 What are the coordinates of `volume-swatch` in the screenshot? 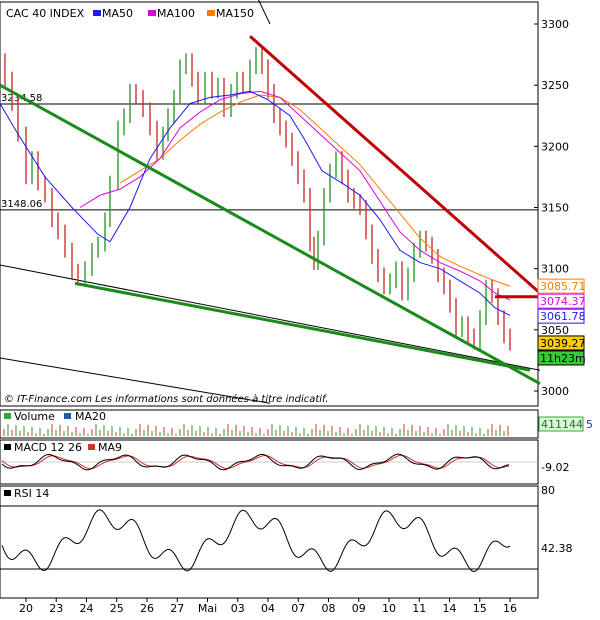 It's located at (7, 416).